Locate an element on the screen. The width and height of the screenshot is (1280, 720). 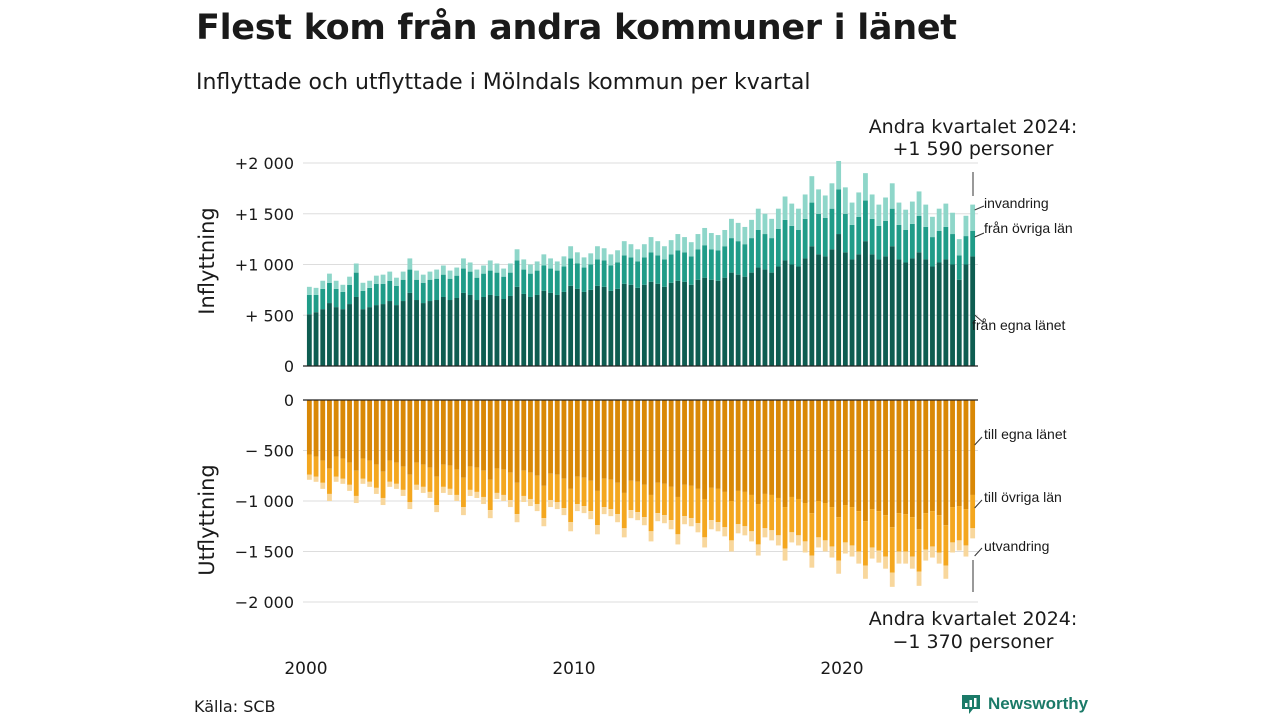
y-tick-label: + 500 is located at coordinates (269, 315).